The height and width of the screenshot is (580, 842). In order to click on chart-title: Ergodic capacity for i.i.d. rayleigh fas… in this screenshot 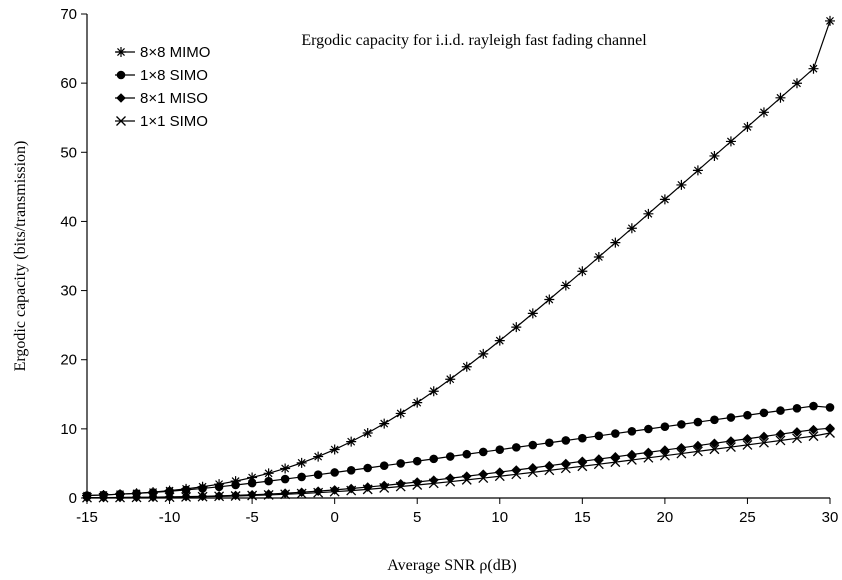, I will do `click(474, 40)`.